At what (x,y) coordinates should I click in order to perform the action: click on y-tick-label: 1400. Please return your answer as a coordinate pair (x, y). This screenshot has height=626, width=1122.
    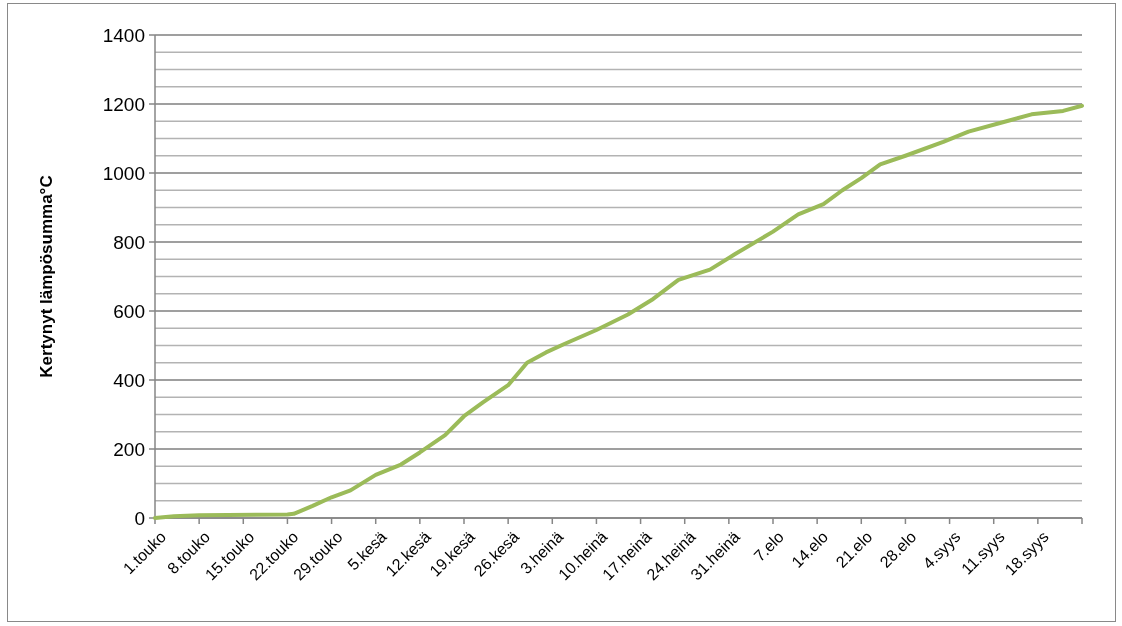
    Looking at the image, I should click on (123, 35).